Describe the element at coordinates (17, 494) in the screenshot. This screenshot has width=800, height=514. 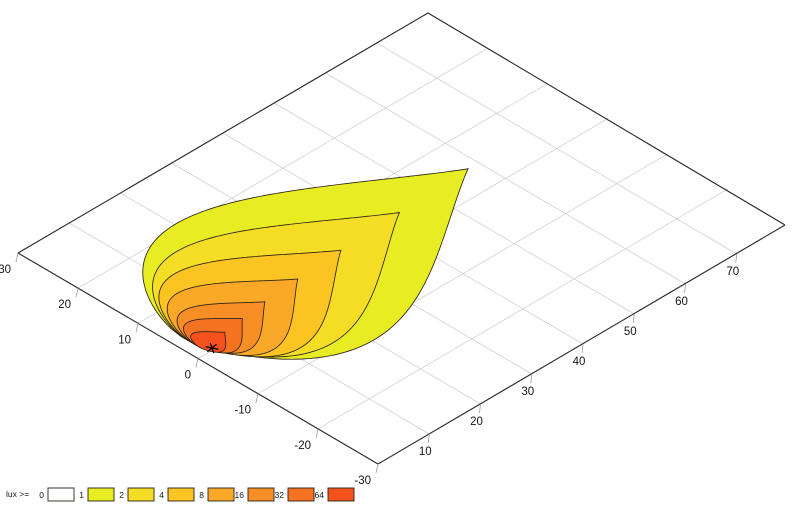
I see `legend-title: lux >=` at that location.